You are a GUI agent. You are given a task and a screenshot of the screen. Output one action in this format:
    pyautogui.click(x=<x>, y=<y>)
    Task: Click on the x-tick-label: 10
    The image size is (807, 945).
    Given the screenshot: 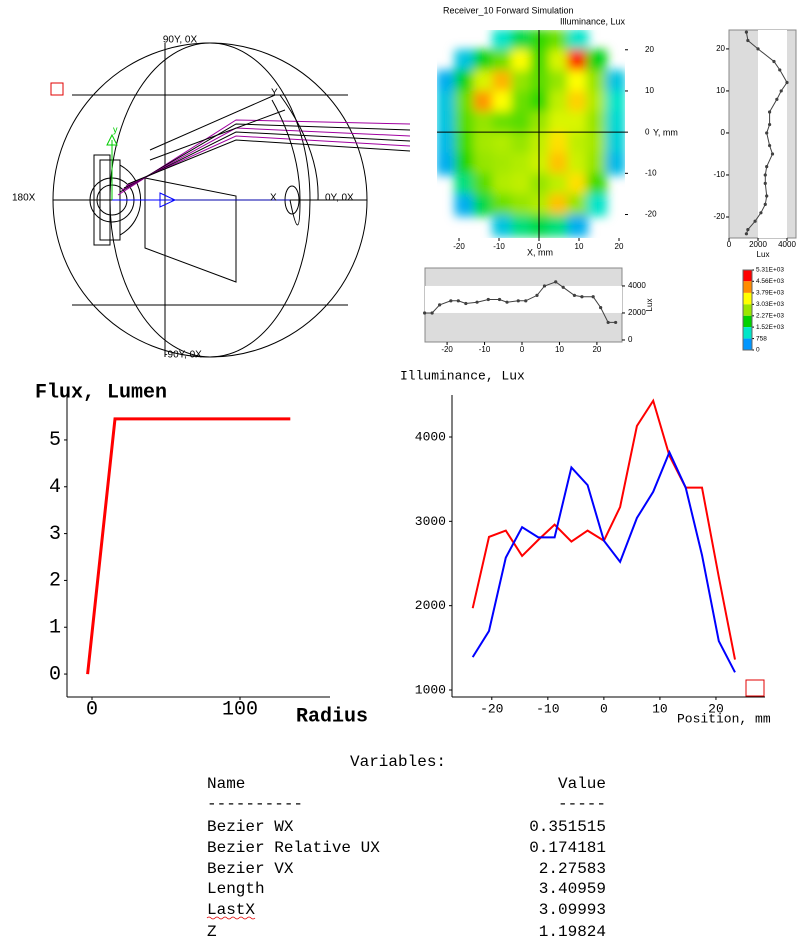 What is the action you would take?
    pyautogui.click(x=579, y=246)
    